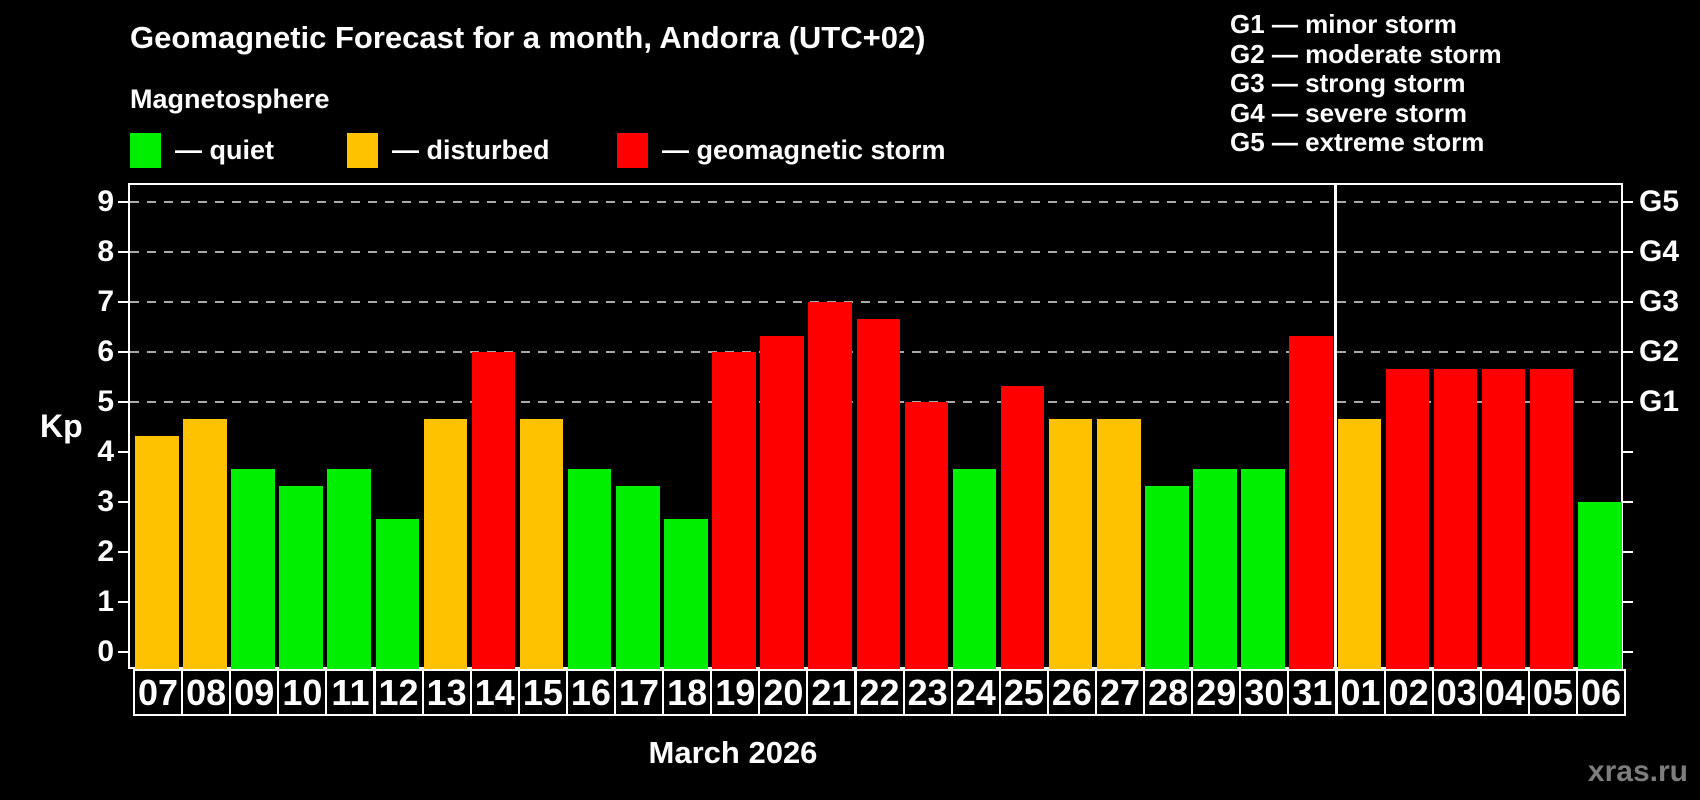 The width and height of the screenshot is (1700, 800). Describe the element at coordinates (875, 202) in the screenshot. I see `gridline-kp9` at that location.